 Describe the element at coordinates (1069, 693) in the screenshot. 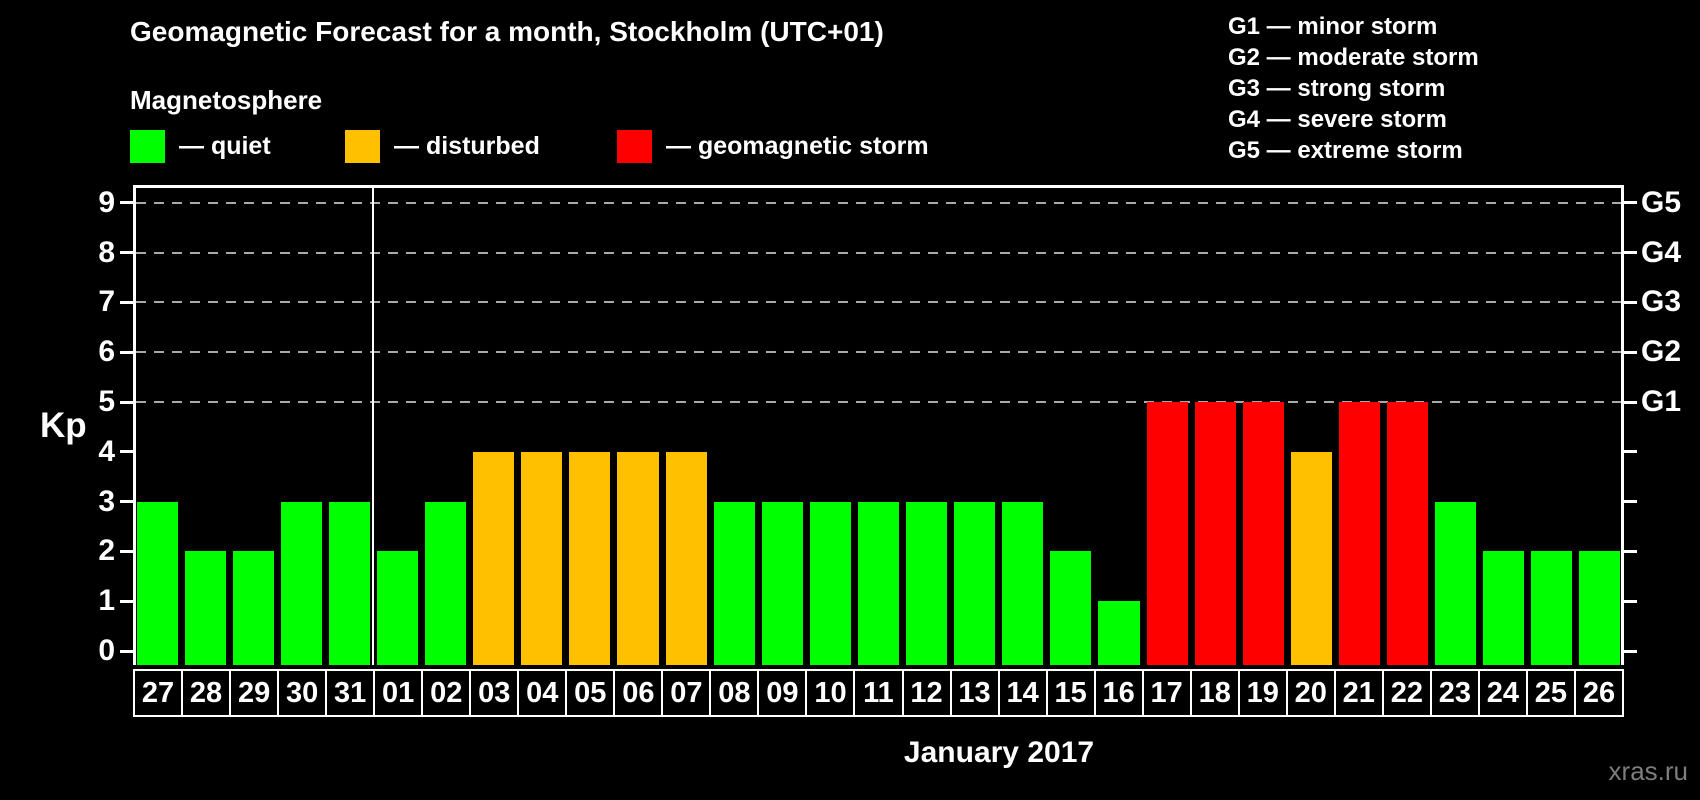

I see `day-label-15: 15` at that location.